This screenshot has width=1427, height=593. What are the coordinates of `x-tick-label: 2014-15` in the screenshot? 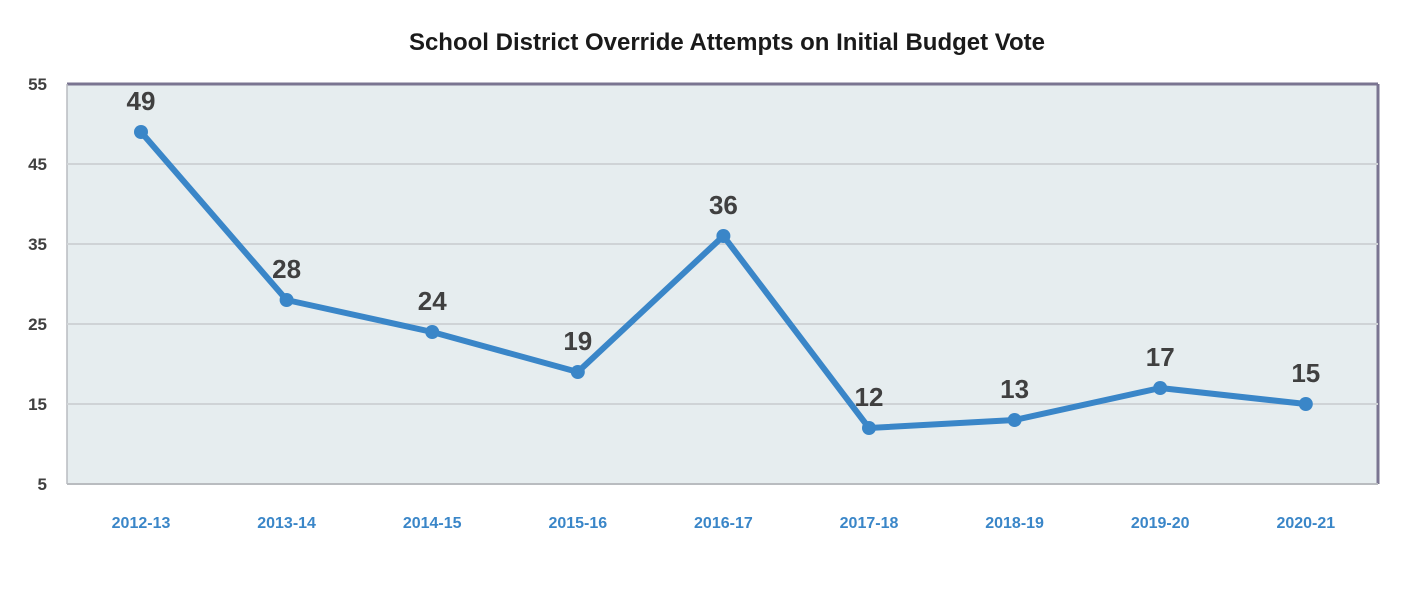 It's located at (432, 523).